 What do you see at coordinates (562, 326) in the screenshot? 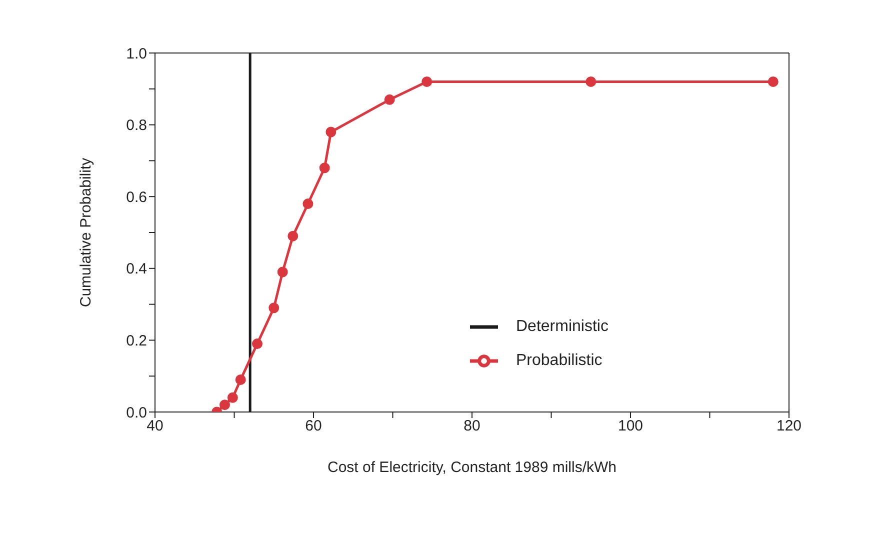
I see `legend-label: Deterministic` at bounding box center [562, 326].